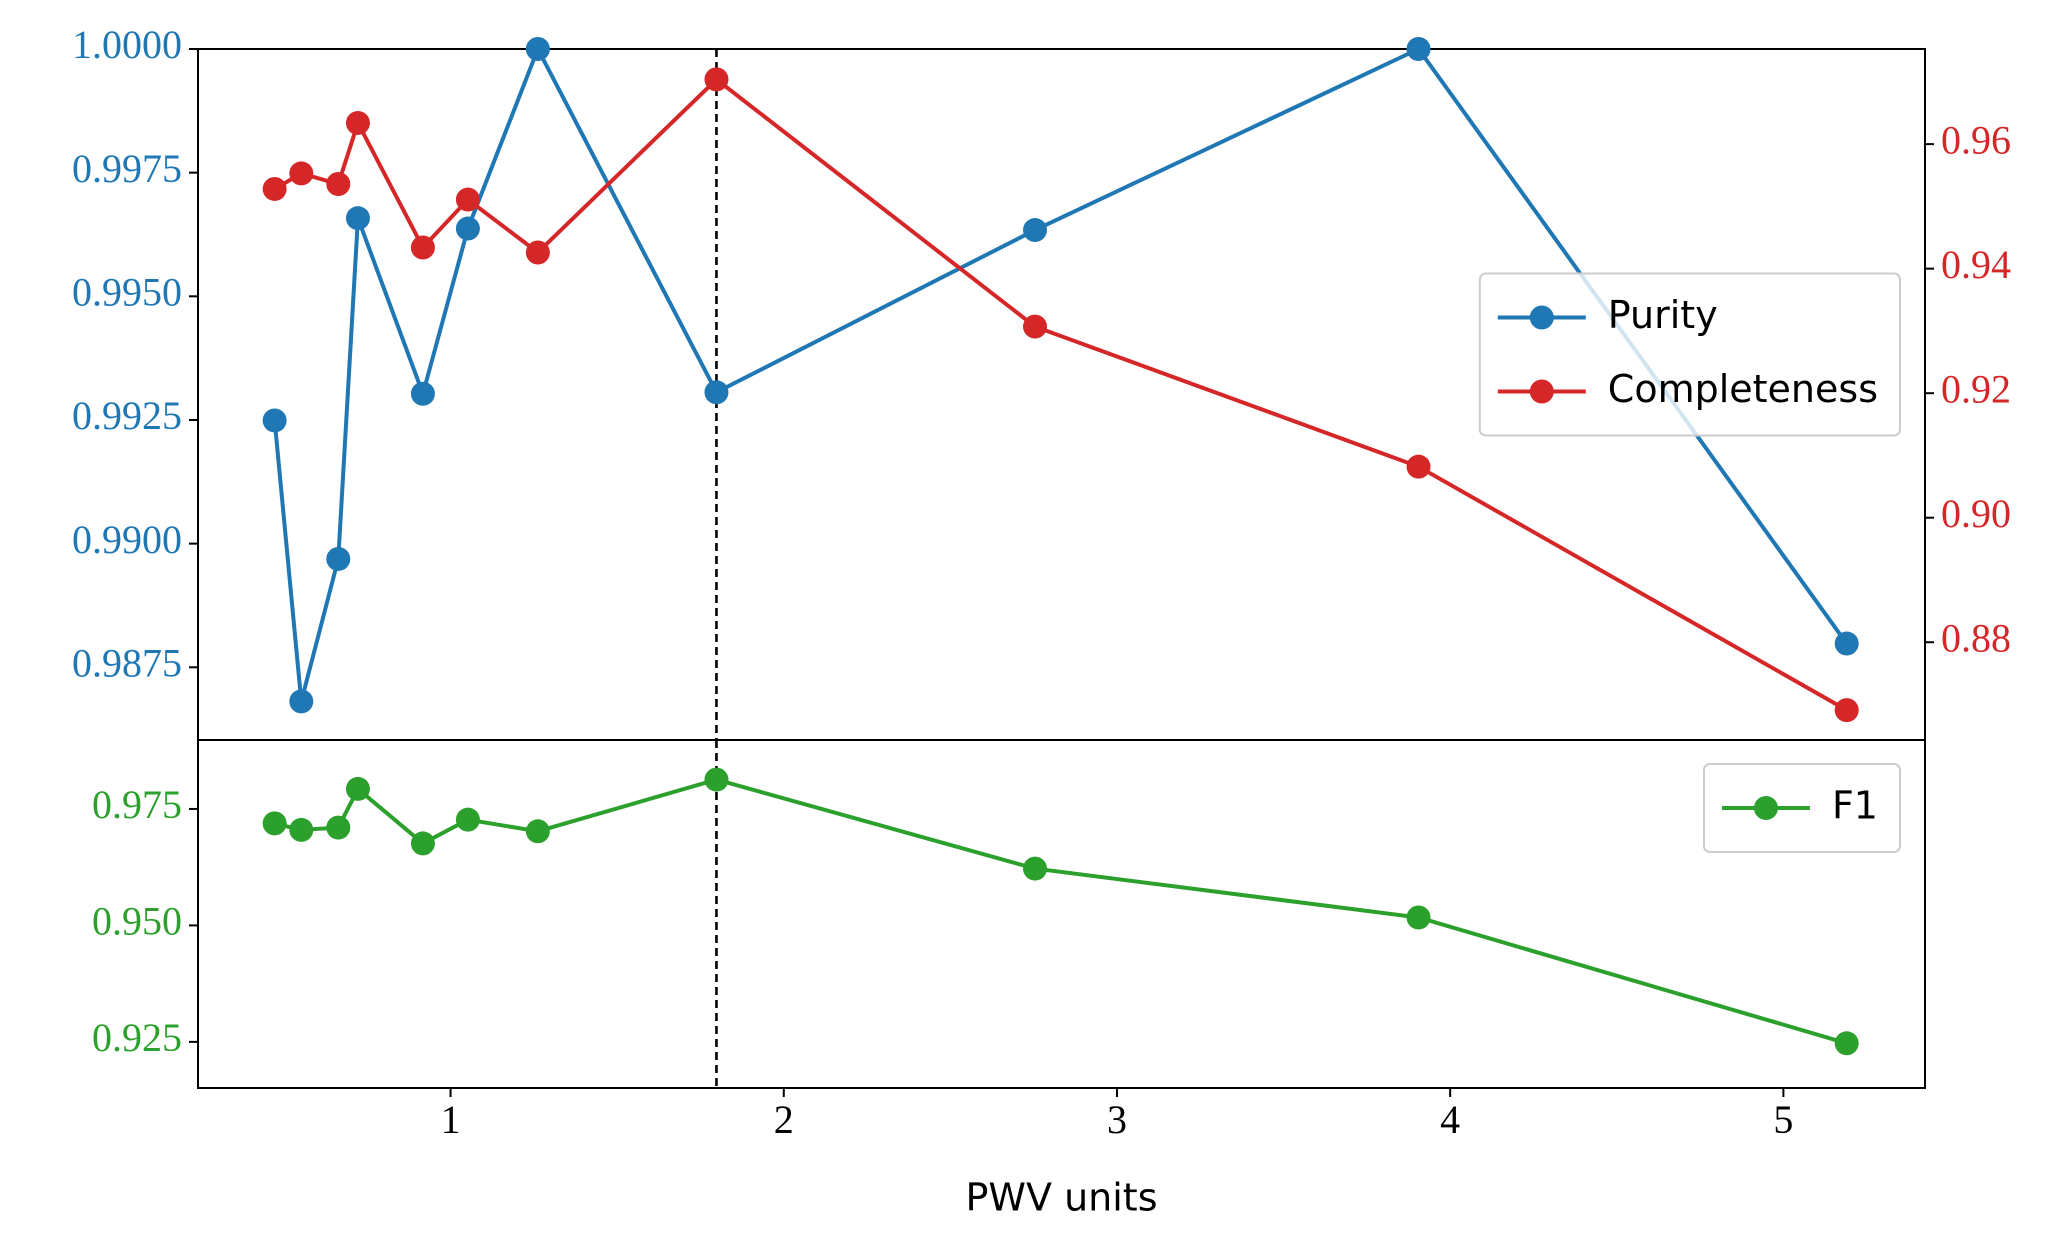  I want to click on x-tick-label: 3, so click(1117, 1119).